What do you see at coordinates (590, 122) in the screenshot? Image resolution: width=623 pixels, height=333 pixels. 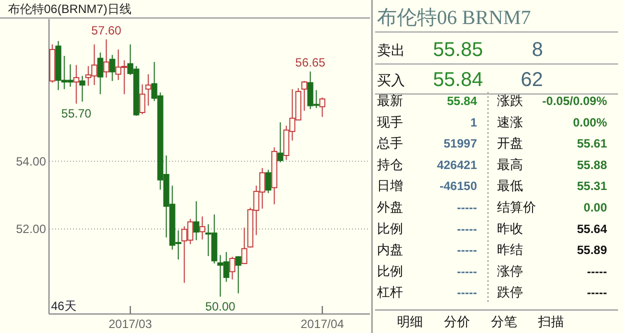 I see `text: 0.00%` at bounding box center [590, 122].